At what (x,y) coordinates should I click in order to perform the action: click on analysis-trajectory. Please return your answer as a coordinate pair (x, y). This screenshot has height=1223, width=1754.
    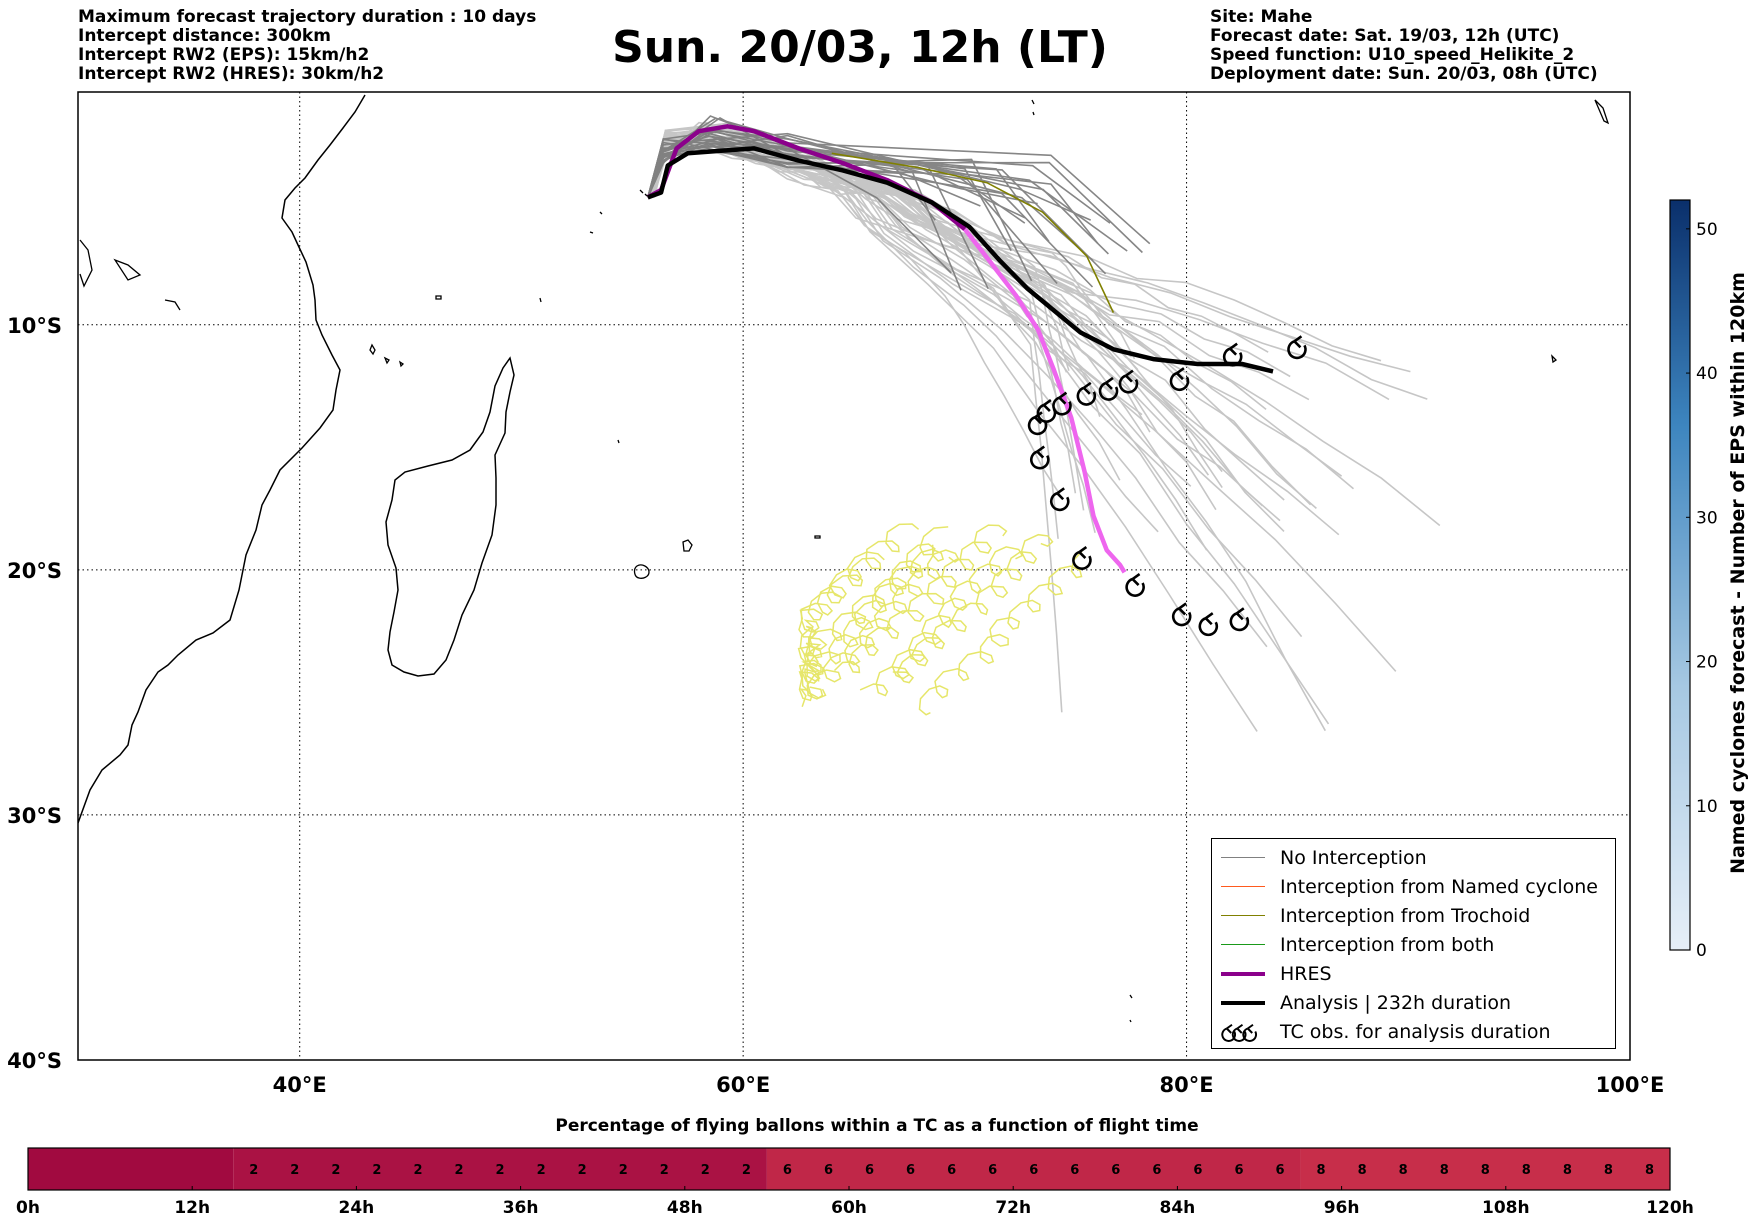
    Looking at the image, I should click on (960, 260).